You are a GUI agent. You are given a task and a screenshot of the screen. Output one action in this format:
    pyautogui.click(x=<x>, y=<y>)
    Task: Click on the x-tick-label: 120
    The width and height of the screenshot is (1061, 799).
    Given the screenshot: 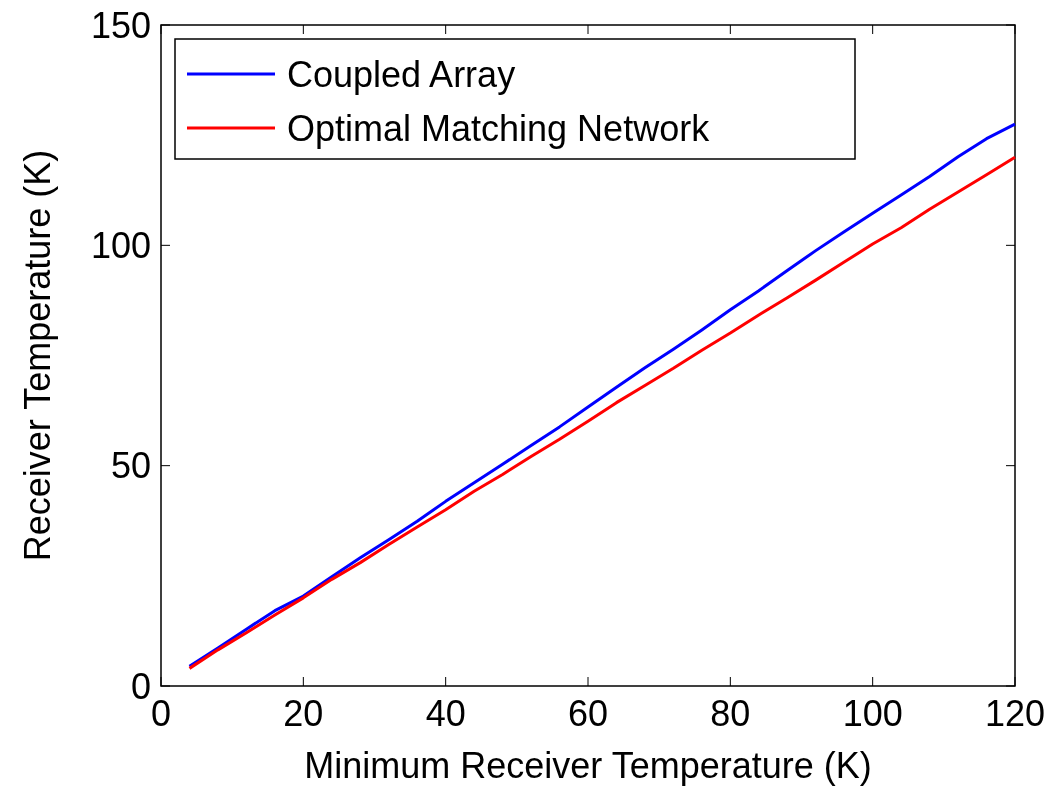 What is the action you would take?
    pyautogui.click(x=1015, y=713)
    